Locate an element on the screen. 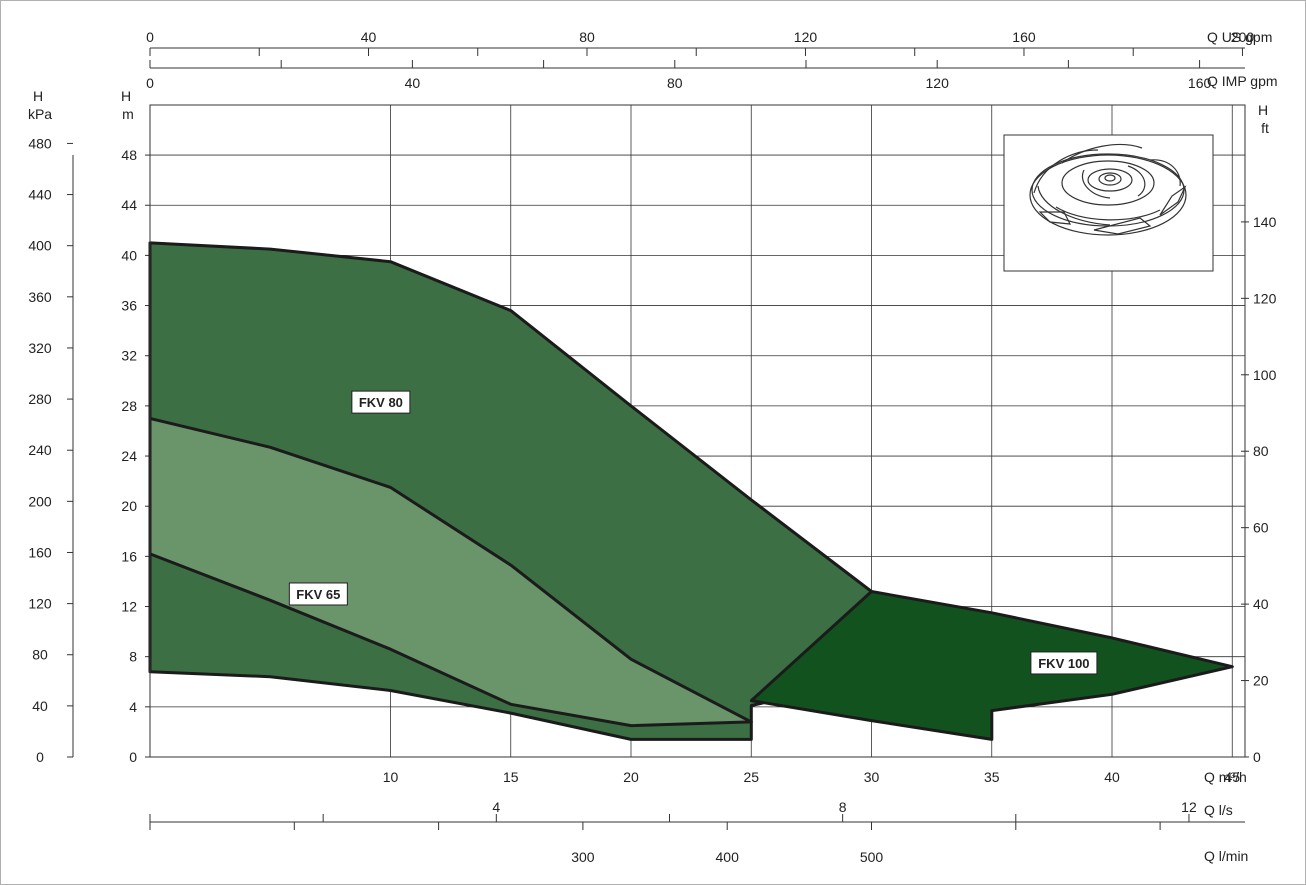 The image size is (1306, 885). series-label-fkv-80: FKV 80 is located at coordinates (381, 402).